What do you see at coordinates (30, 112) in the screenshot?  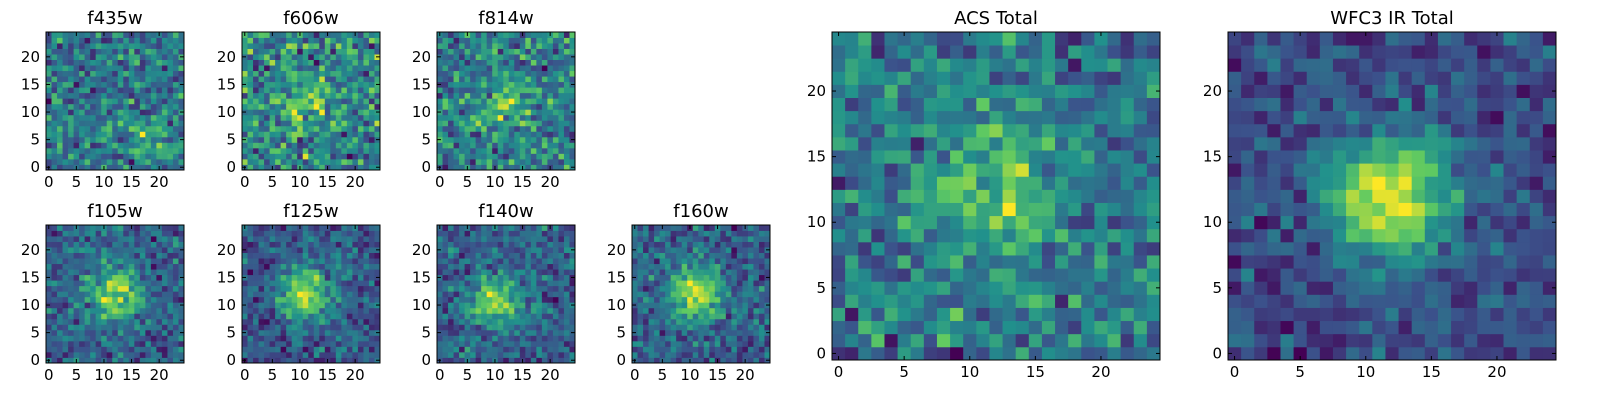 I see `y-tick-label: 10` at bounding box center [30, 112].